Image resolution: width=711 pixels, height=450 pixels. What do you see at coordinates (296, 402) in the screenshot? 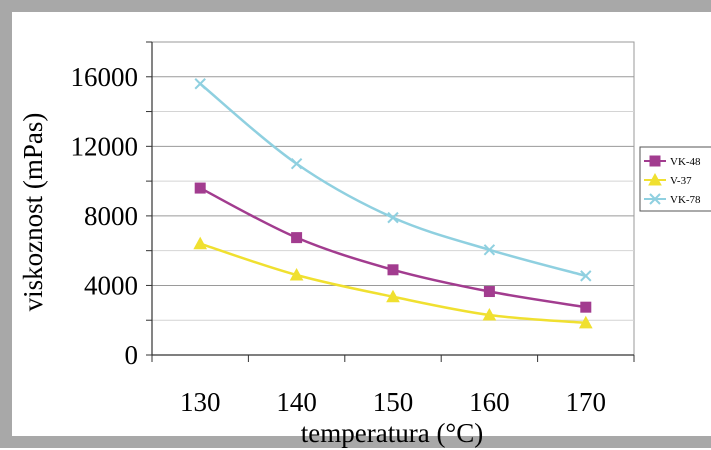
I see `x-tick-label: 140` at bounding box center [296, 402].